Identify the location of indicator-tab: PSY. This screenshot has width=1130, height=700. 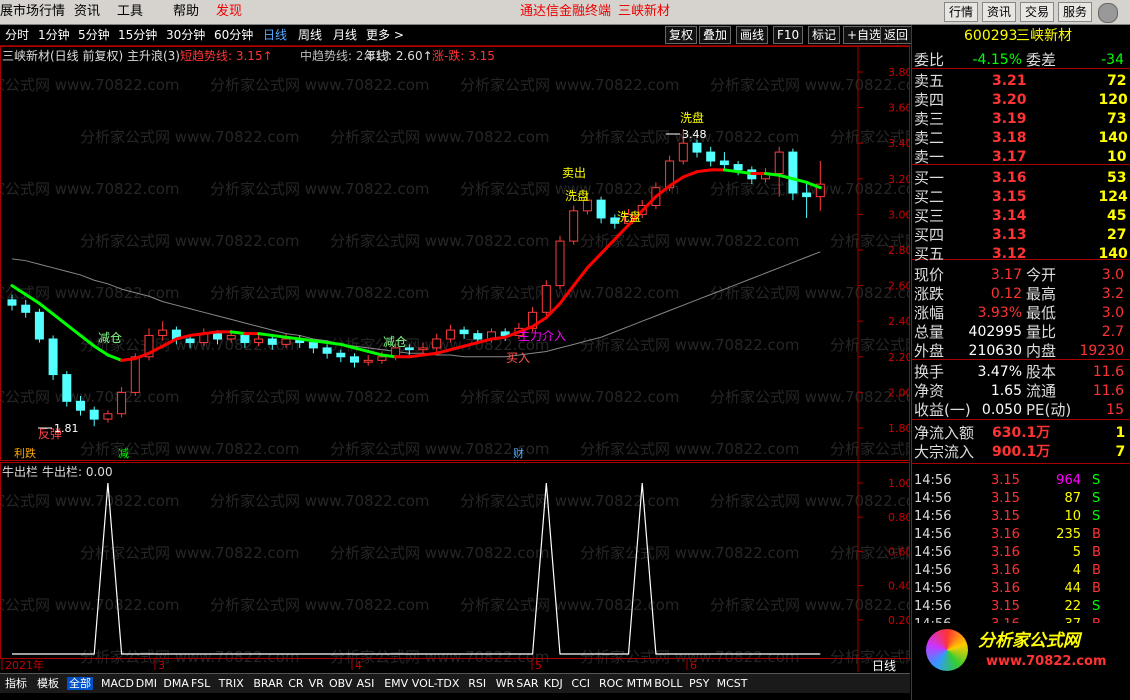
(699, 683).